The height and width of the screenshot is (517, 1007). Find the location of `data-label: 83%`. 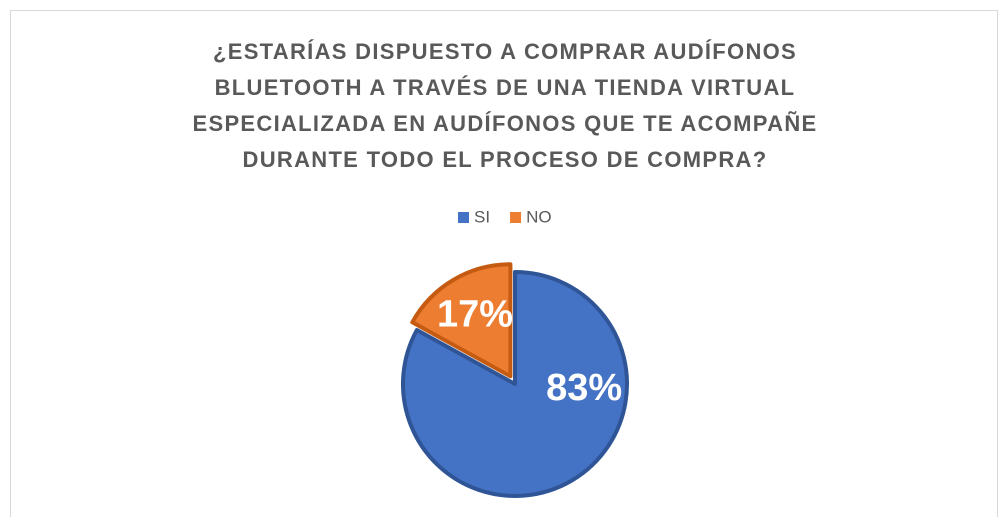

data-label: 83% is located at coordinates (584, 388).